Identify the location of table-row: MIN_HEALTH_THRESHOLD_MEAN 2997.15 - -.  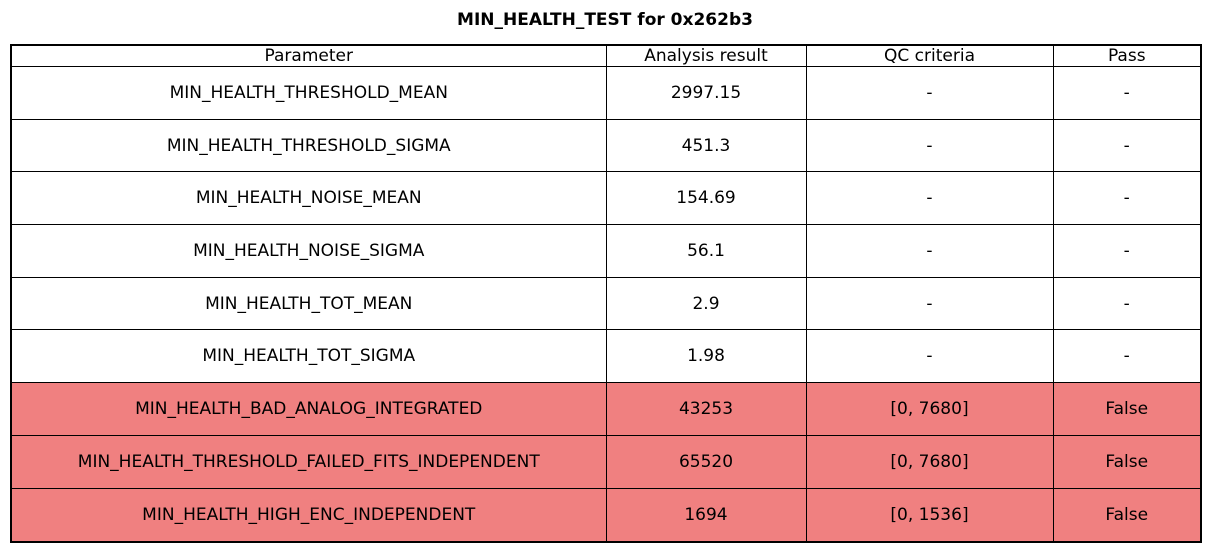
(606, 93).